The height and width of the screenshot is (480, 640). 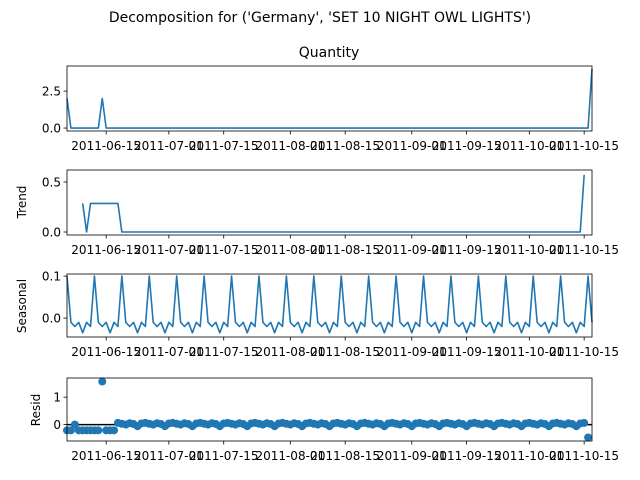 What do you see at coordinates (345, 250) in the screenshot?
I see `trend-xtick-label: 2011-08-15` at bounding box center [345, 250].